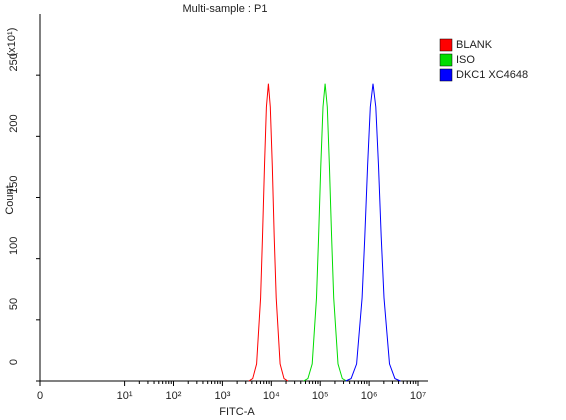  I want to click on chart-title: Multi-sample : P1, so click(225, 9).